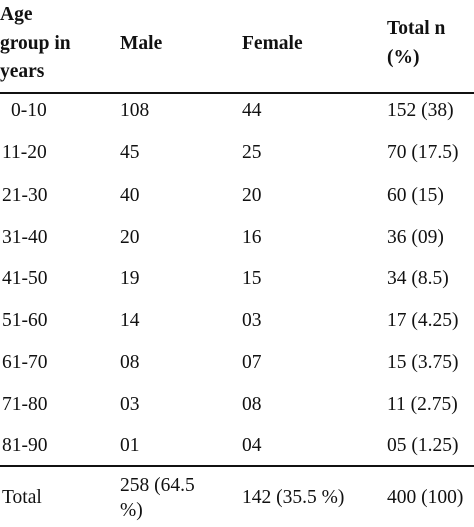 This screenshot has height=527, width=474. What do you see at coordinates (131, 510) in the screenshot?
I see `total-male-line2: %)` at bounding box center [131, 510].